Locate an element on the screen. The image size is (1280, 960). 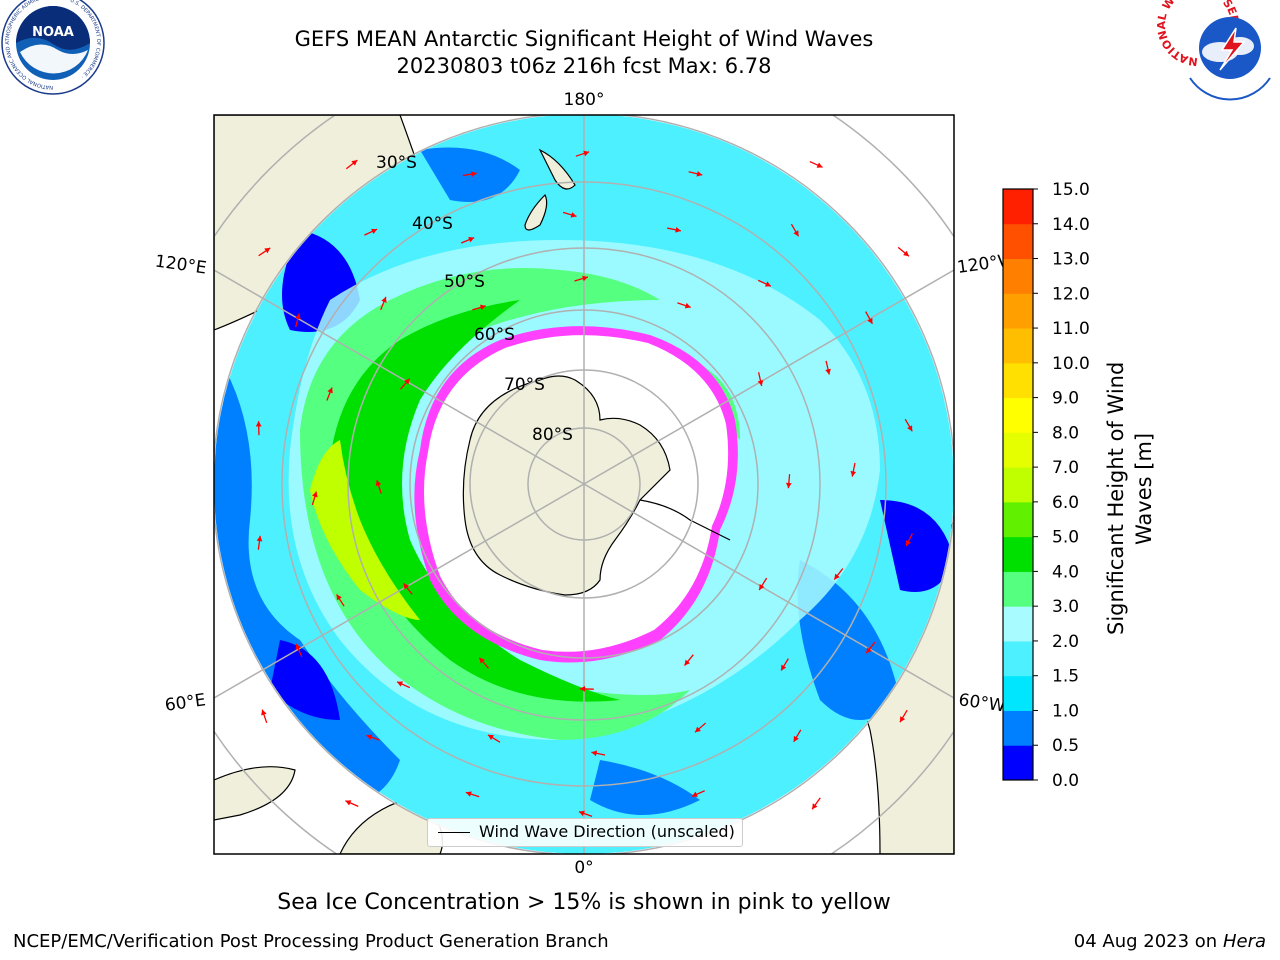
host-name: Hera is located at coordinates (1244, 941).